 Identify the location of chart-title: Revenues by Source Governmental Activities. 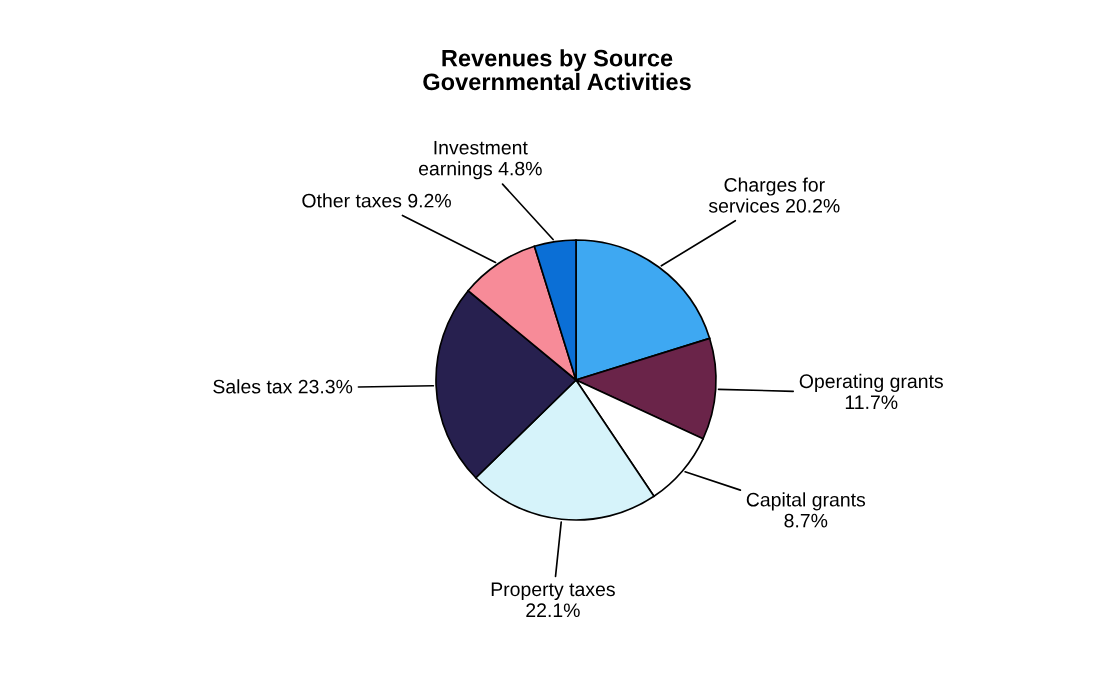
(557, 70).